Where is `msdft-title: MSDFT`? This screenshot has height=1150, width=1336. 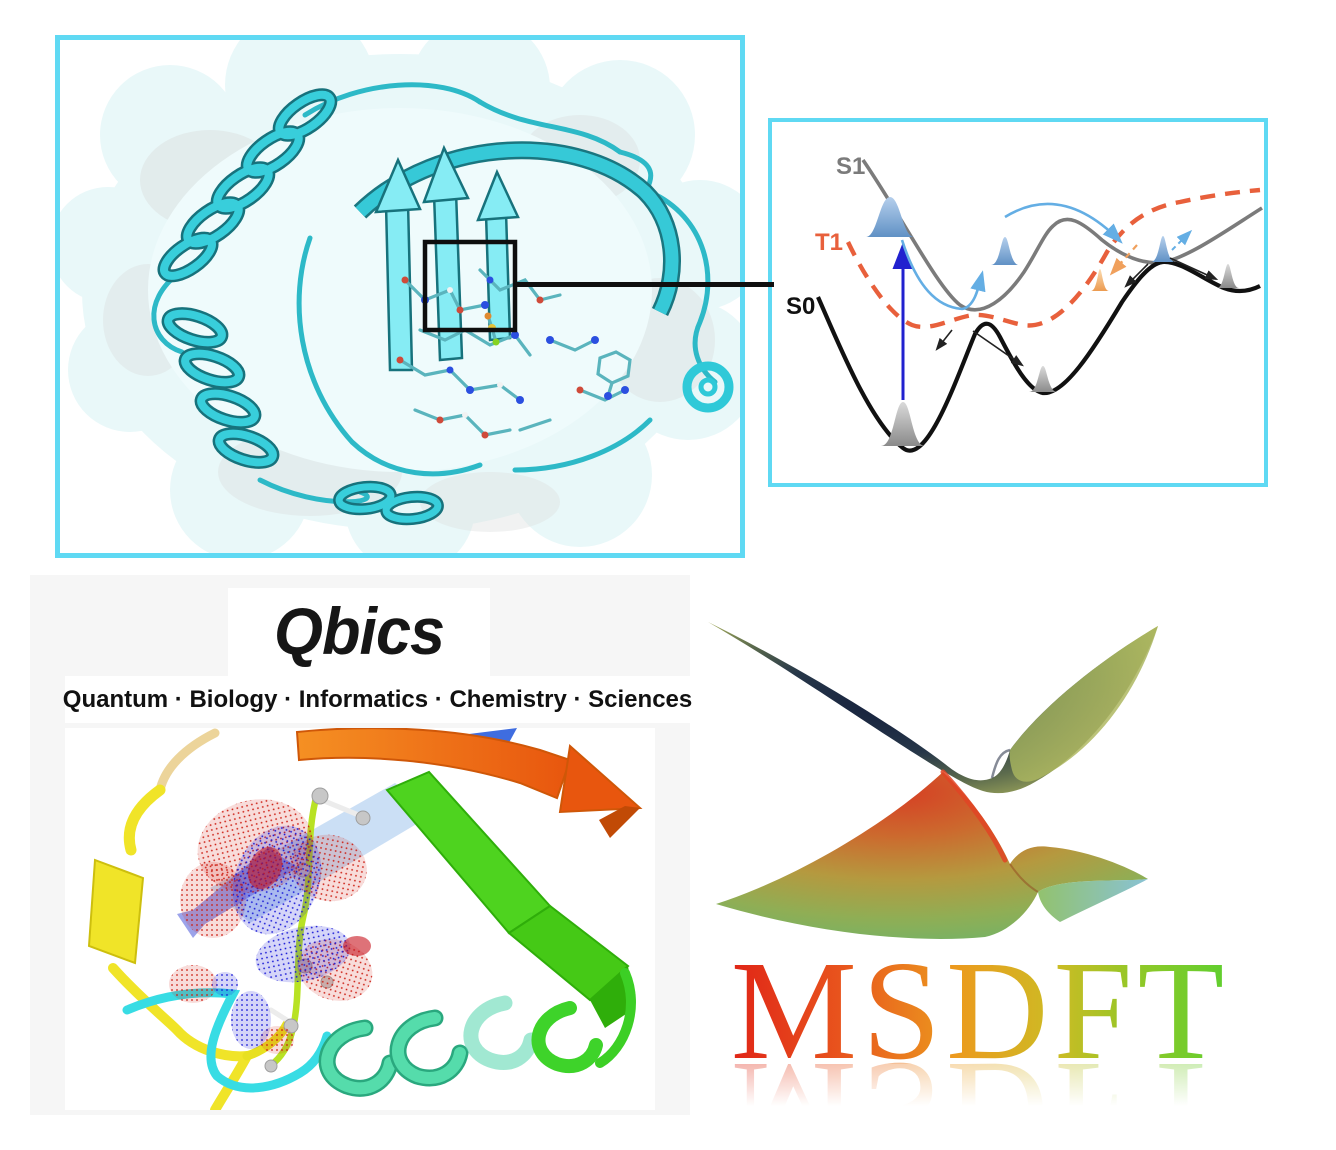 msdft-title: MSDFT is located at coordinates (980, 1014).